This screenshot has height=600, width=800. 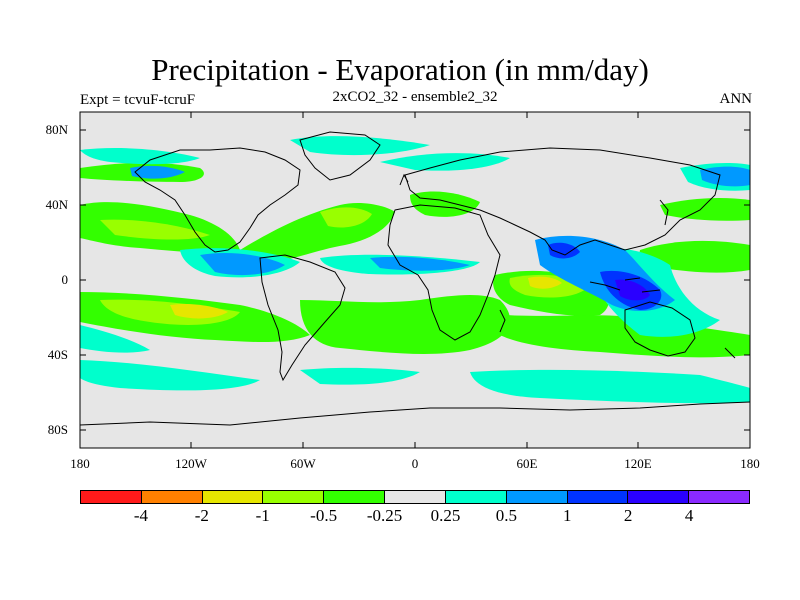 What do you see at coordinates (157, 172) in the screenshot?
I see `contour-lb-npac` at bounding box center [157, 172].